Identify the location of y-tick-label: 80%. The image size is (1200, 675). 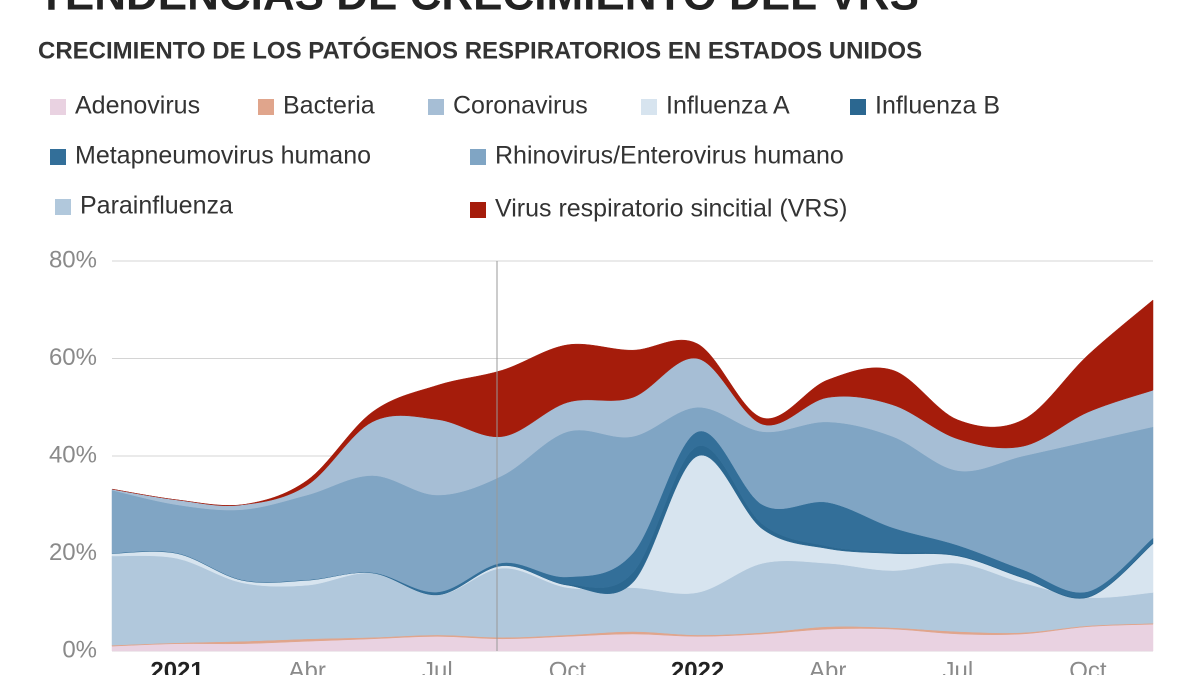
(73, 259).